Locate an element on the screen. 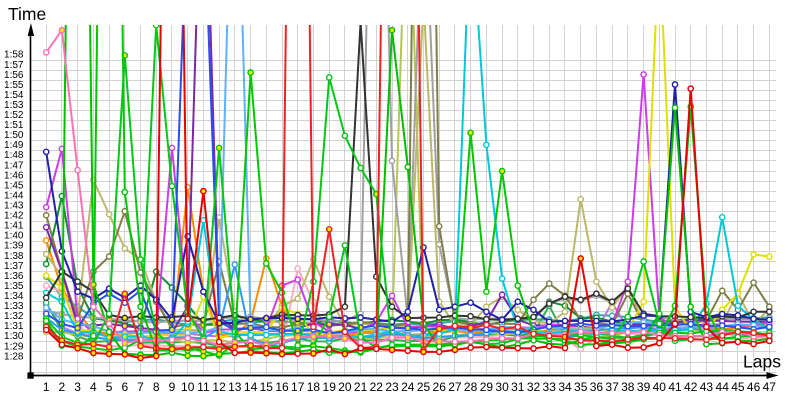 Image resolution: width=800 pixels, height=400 pixels. svg-text: 1:58 is located at coordinates (14, 55).